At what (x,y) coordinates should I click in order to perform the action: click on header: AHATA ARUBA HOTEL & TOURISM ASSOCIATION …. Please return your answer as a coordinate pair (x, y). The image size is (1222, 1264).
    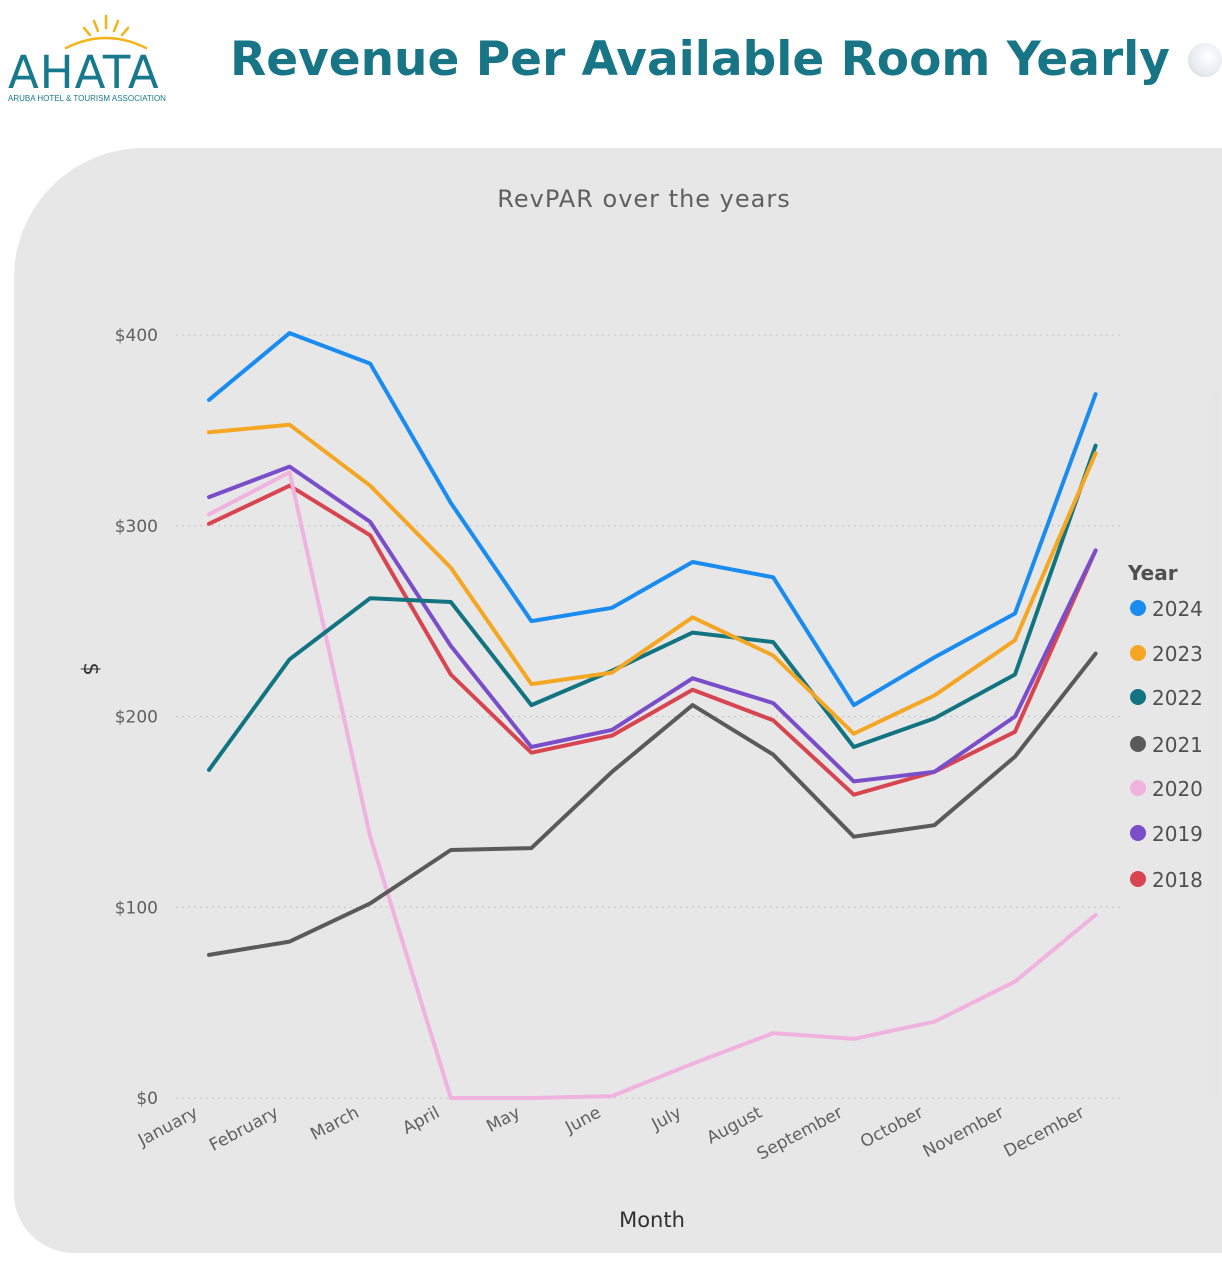
    Looking at the image, I should click on (611, 65).